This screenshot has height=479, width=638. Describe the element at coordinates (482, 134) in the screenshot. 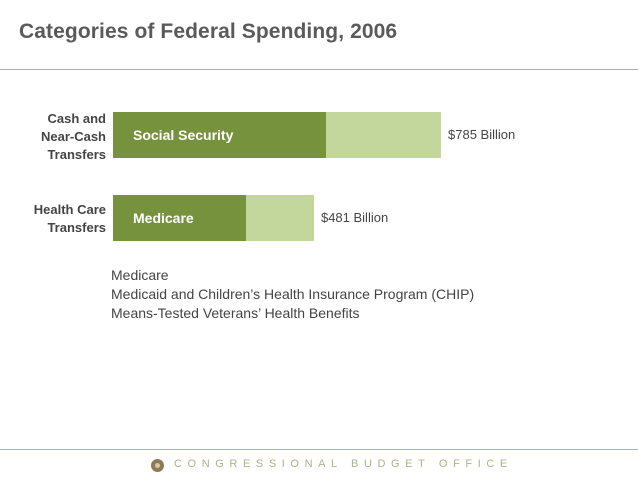

I see `bar-value-cash-transfers: $785 Billion` at that location.